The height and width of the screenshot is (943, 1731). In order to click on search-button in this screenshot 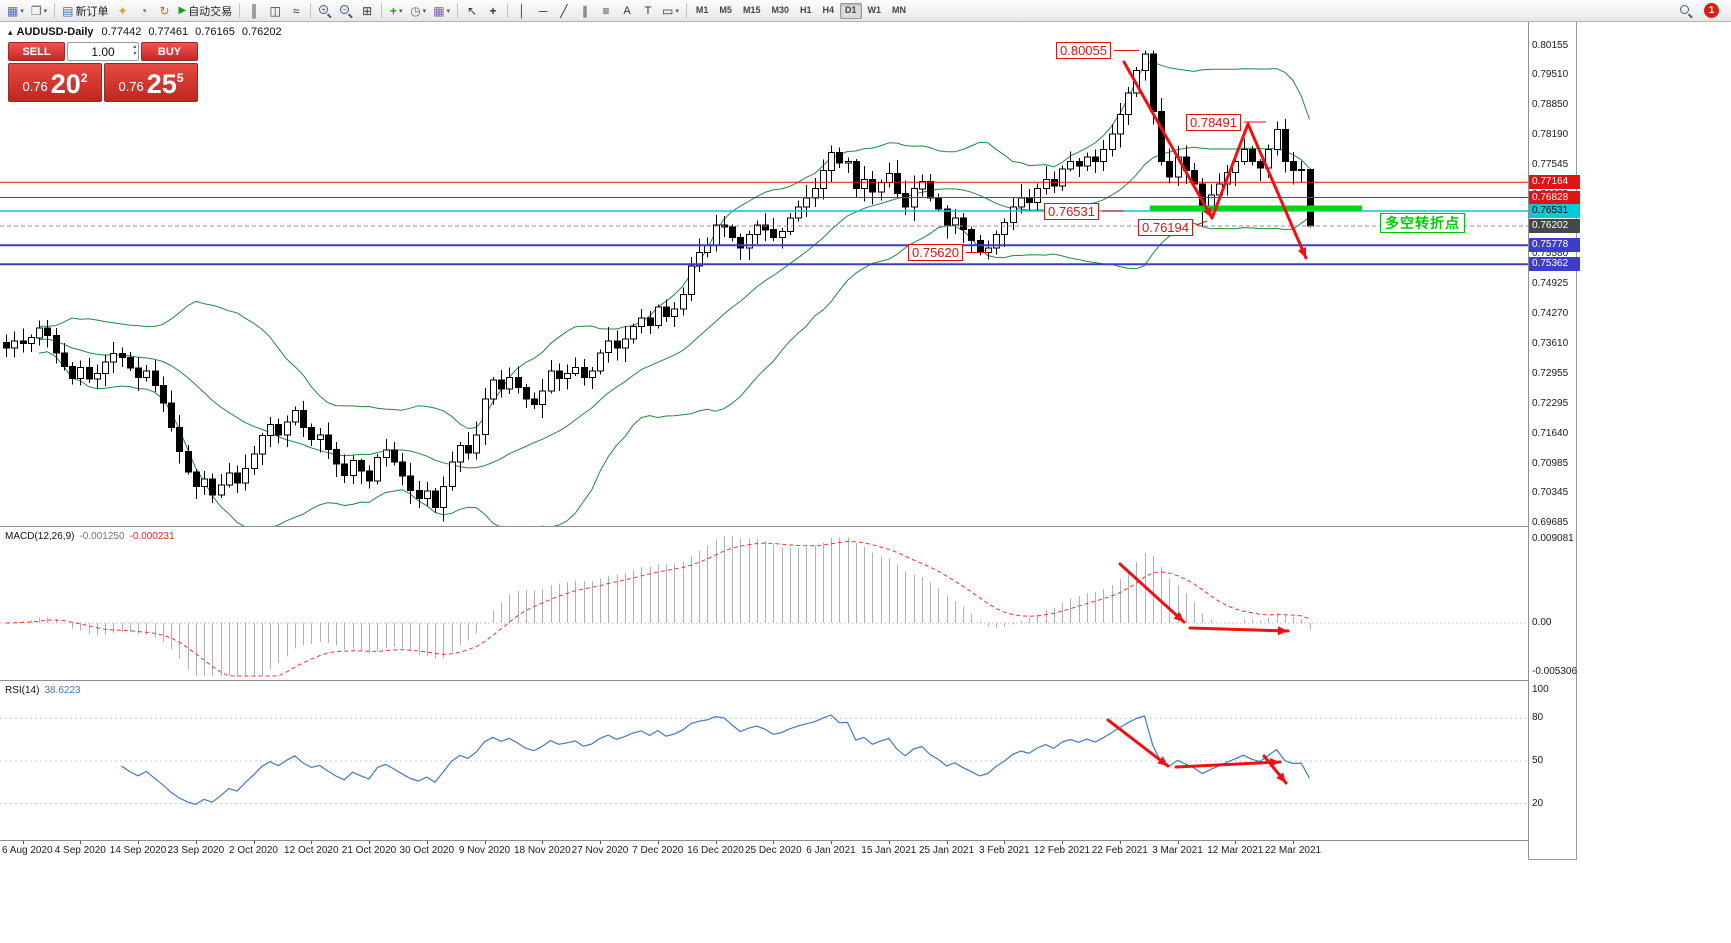, I will do `click(1686, 11)`.